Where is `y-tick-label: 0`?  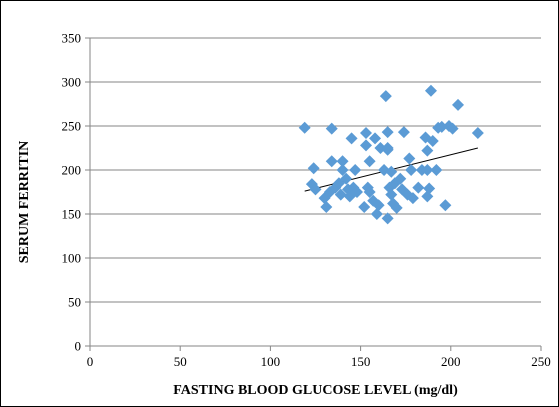
y-tick-label: 0 is located at coordinates (78, 346).